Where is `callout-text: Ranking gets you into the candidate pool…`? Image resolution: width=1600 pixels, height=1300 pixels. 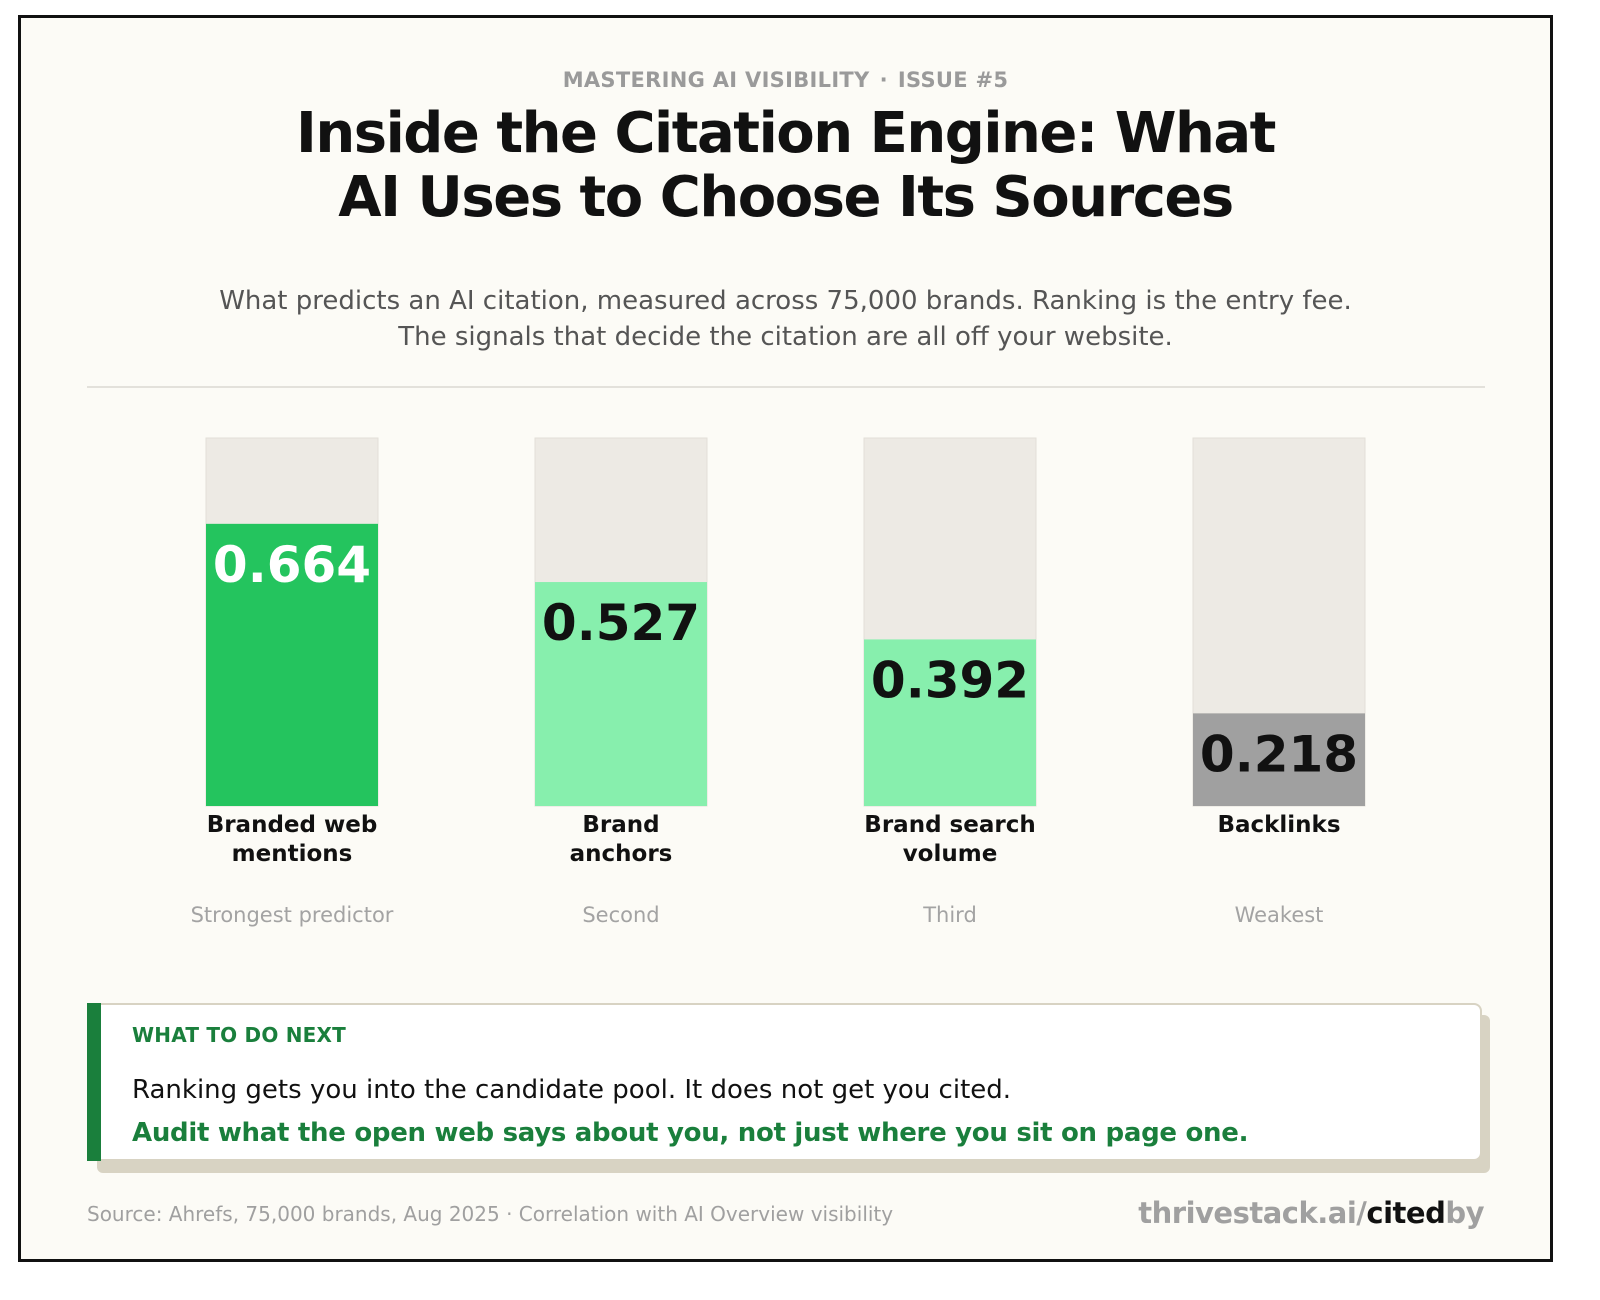 callout-text: Ranking gets you into the candidate pool… is located at coordinates (572, 1090).